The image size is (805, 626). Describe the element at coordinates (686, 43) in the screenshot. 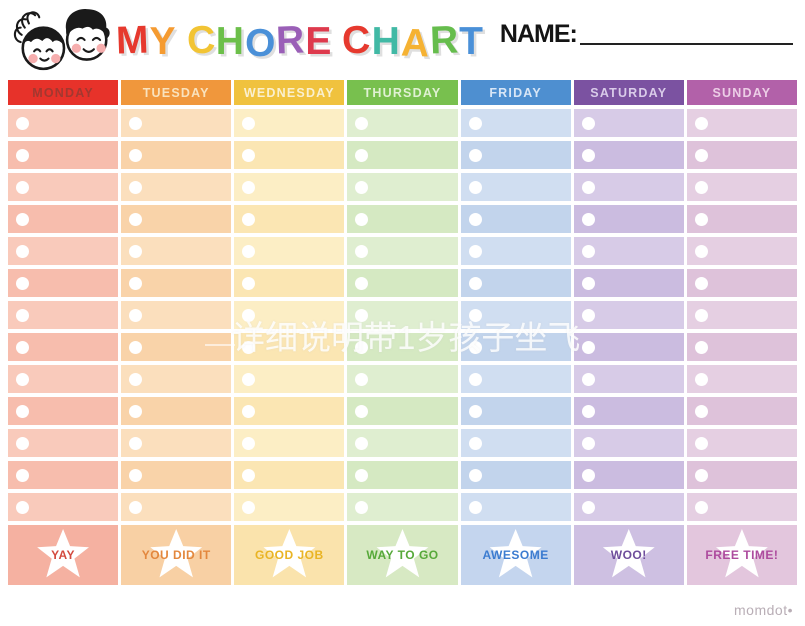

I see `name-underline` at that location.